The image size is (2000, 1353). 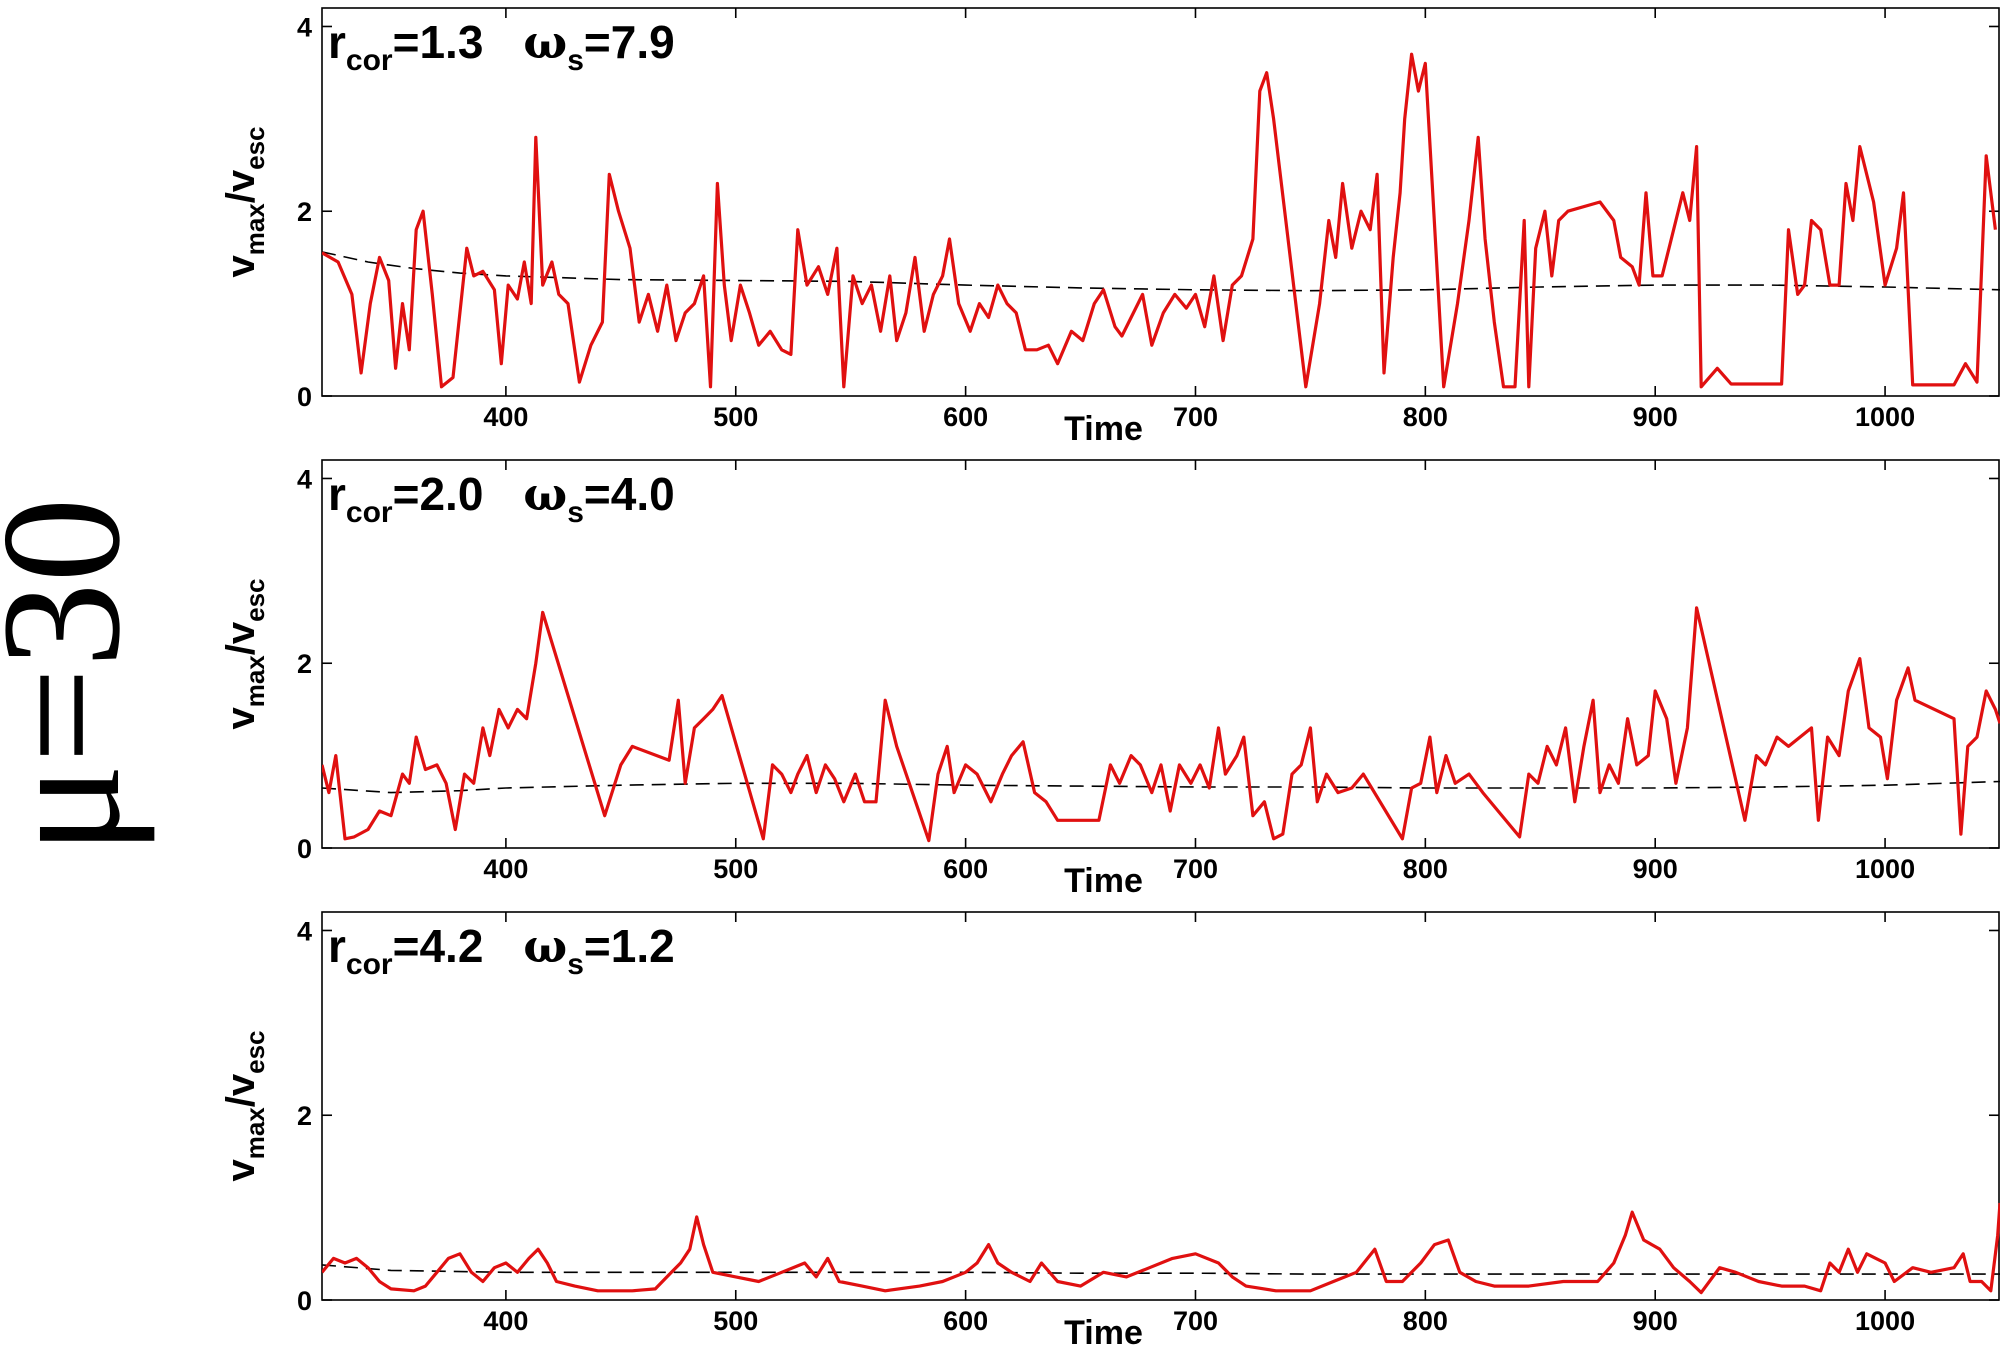 I want to click on param-r-value: =1.3, so click(x=438, y=42).